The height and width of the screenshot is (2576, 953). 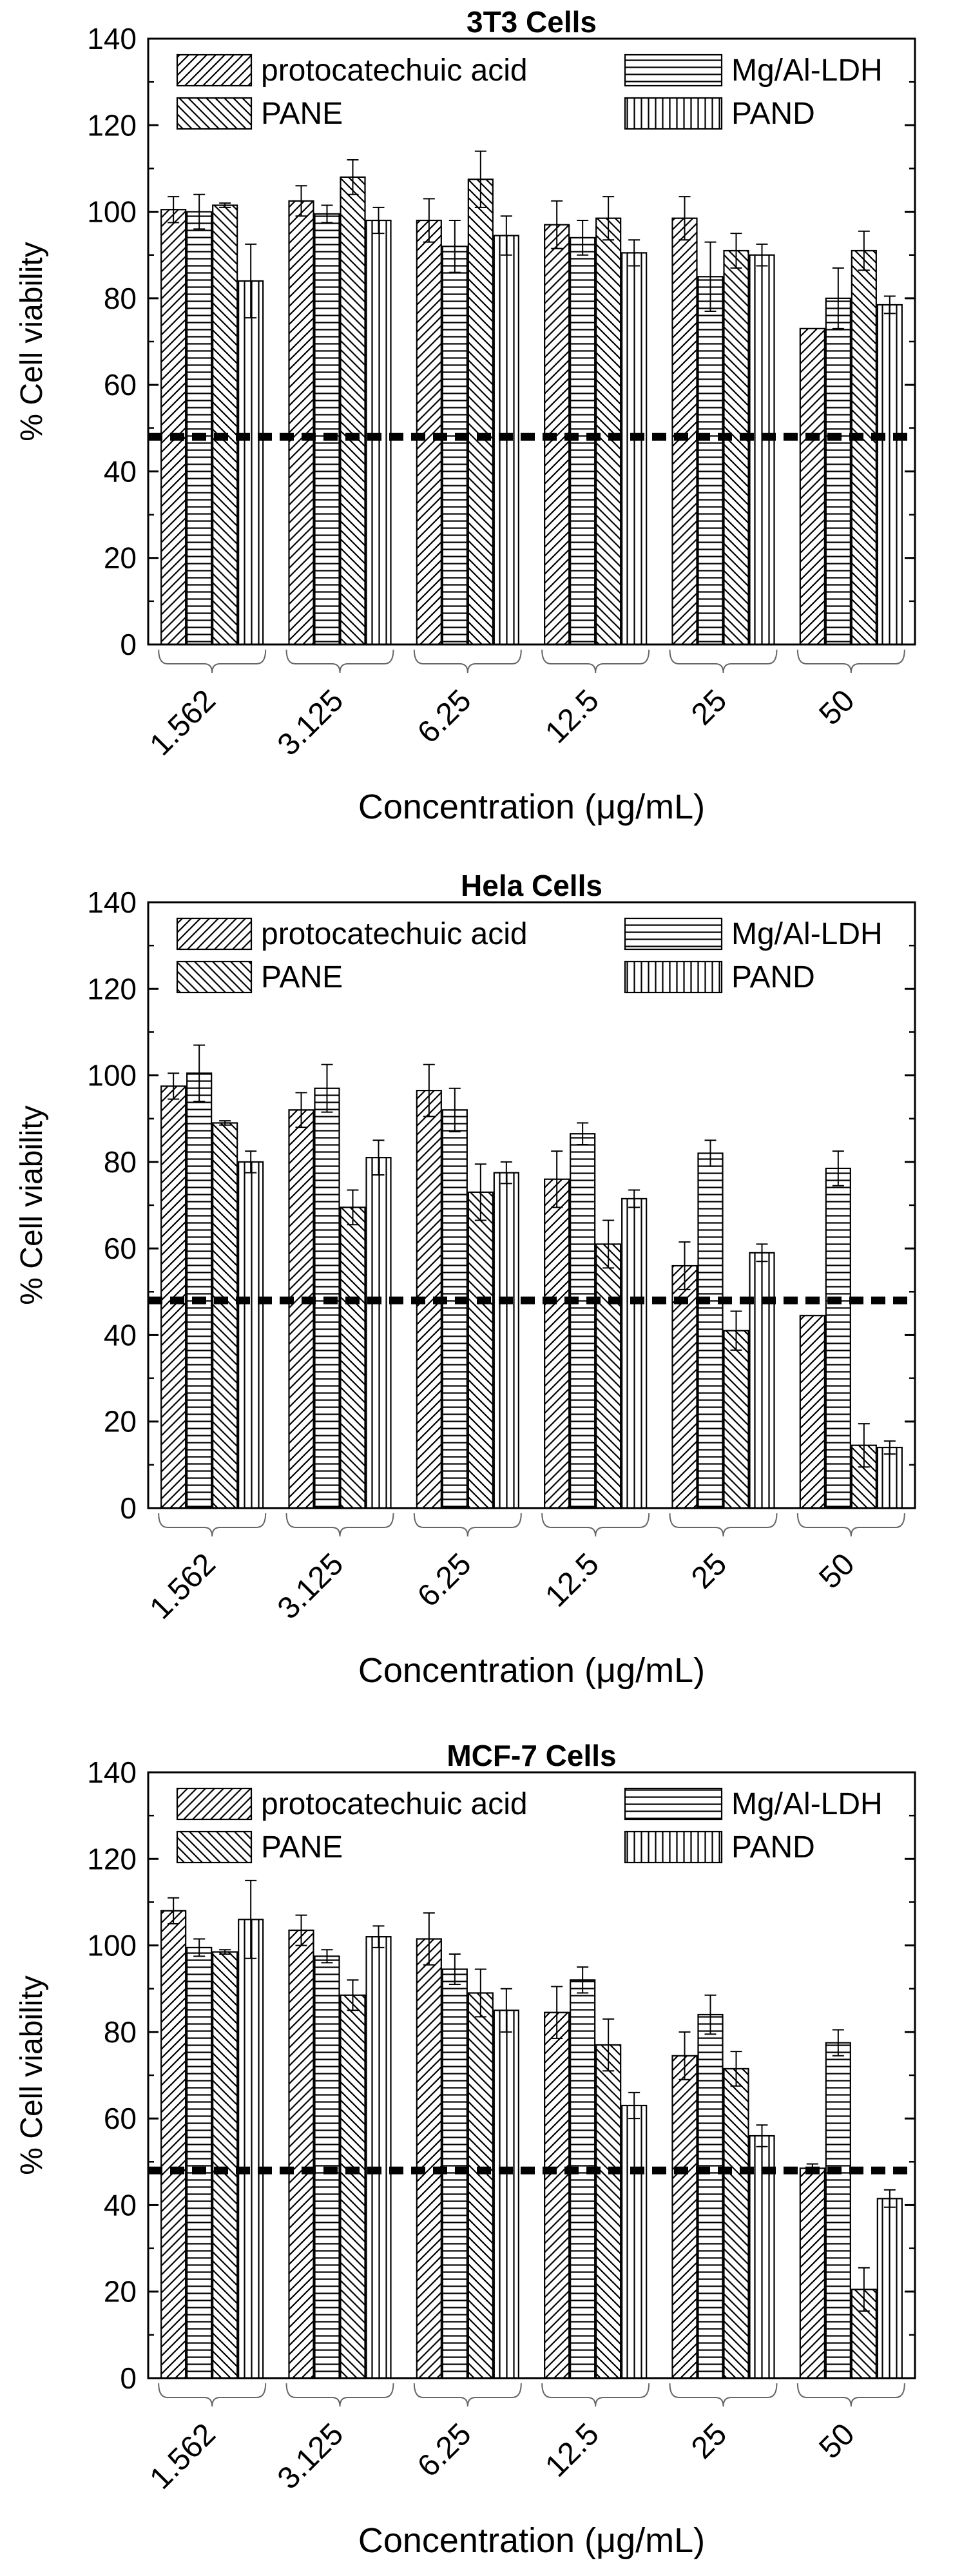 What do you see at coordinates (807, 70) in the screenshot?
I see `legend-label: Mg/Al-LDH` at bounding box center [807, 70].